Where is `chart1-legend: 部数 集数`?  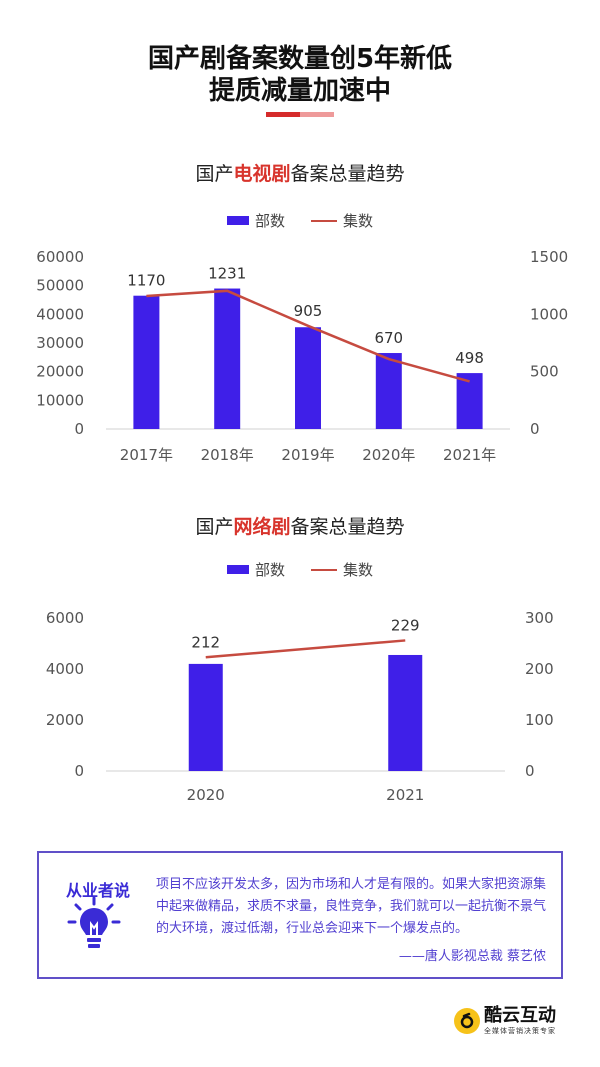 chart1-legend: 部数 集数 is located at coordinates (300, 220).